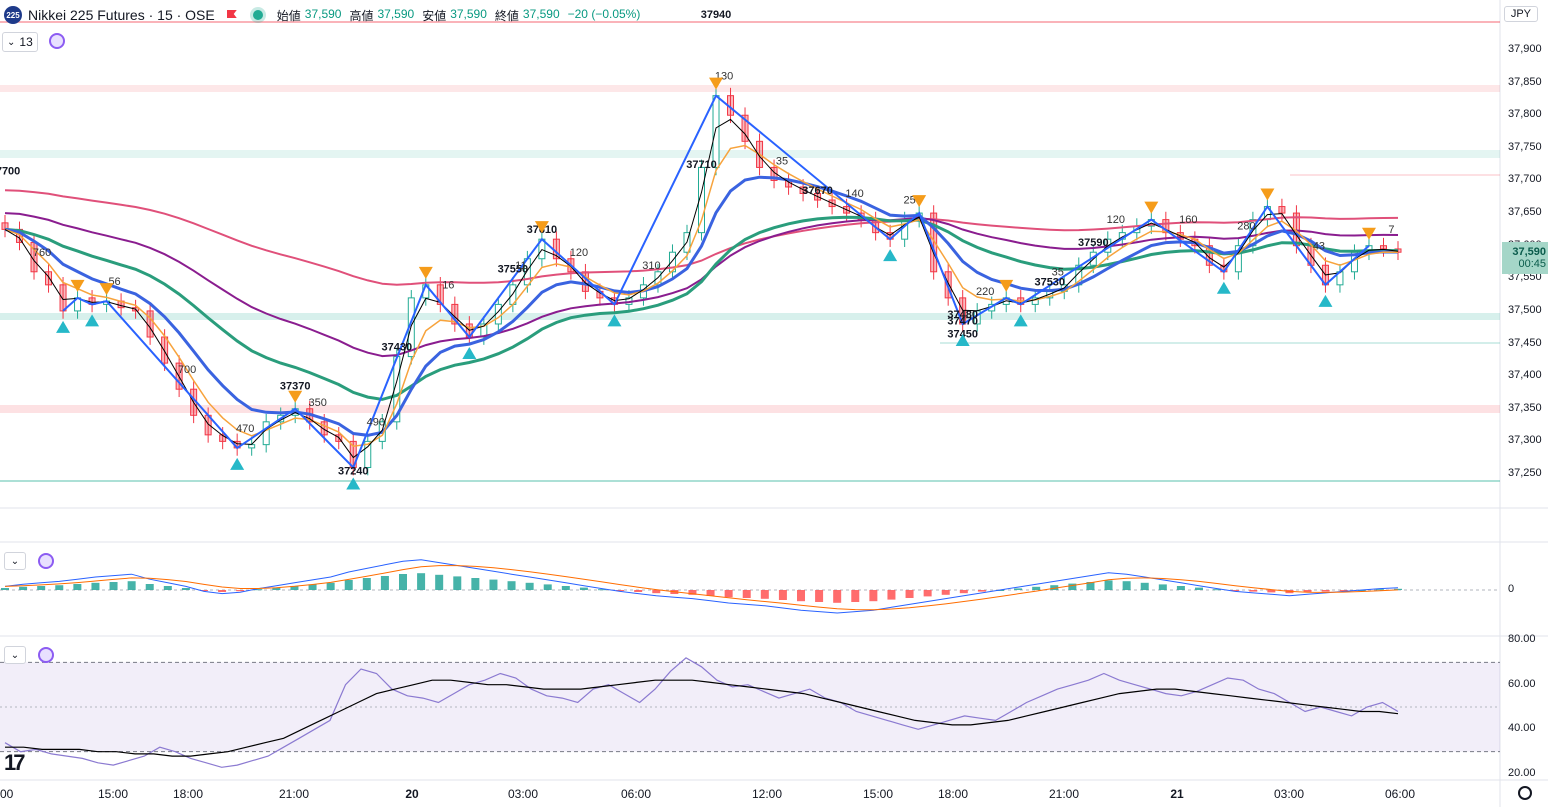 This screenshot has width=1548, height=807. I want to click on gear-icon, so click(1525, 793).